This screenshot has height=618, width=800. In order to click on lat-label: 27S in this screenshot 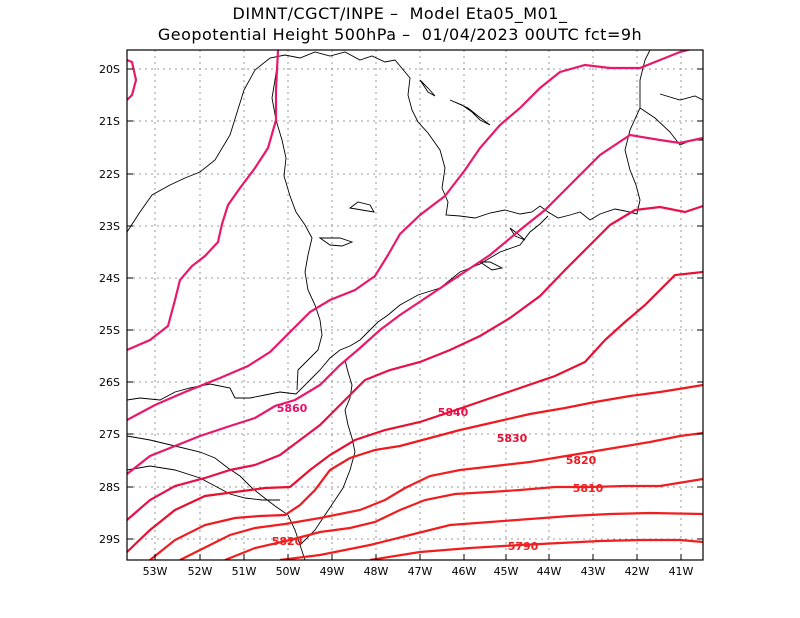, I will do `click(109, 434)`.